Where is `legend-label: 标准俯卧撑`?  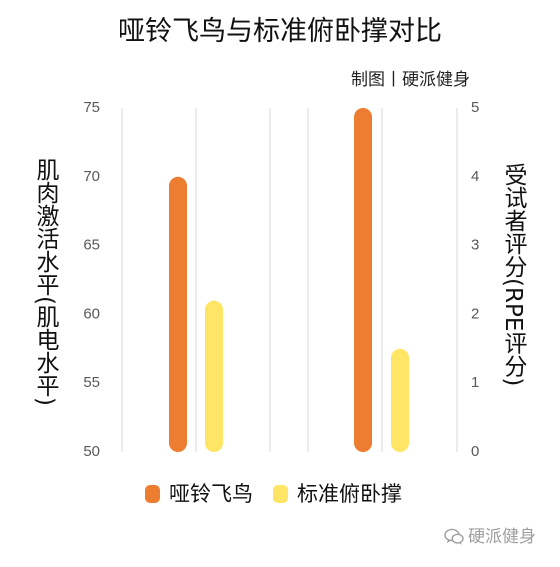
legend-label: 标准俯卧撑 is located at coordinates (349, 494).